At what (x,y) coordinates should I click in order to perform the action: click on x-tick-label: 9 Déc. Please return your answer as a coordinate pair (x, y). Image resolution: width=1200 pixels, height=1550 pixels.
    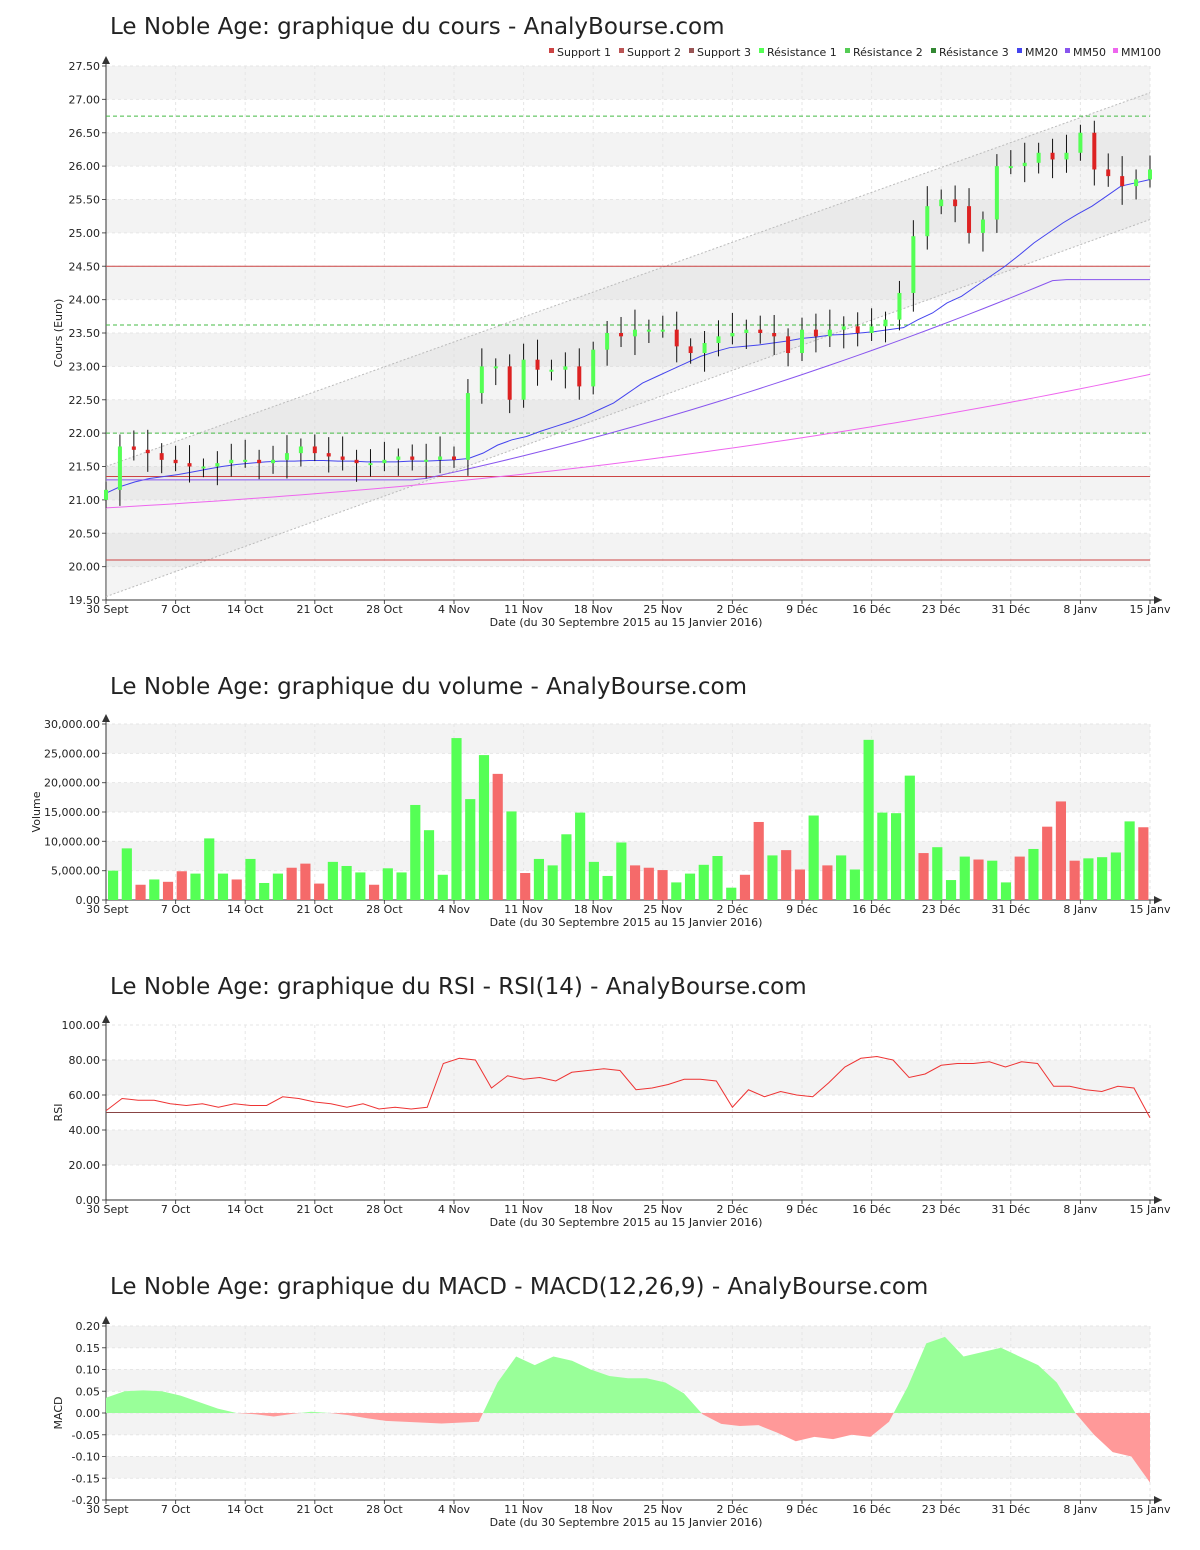
    Looking at the image, I should click on (802, 1209).